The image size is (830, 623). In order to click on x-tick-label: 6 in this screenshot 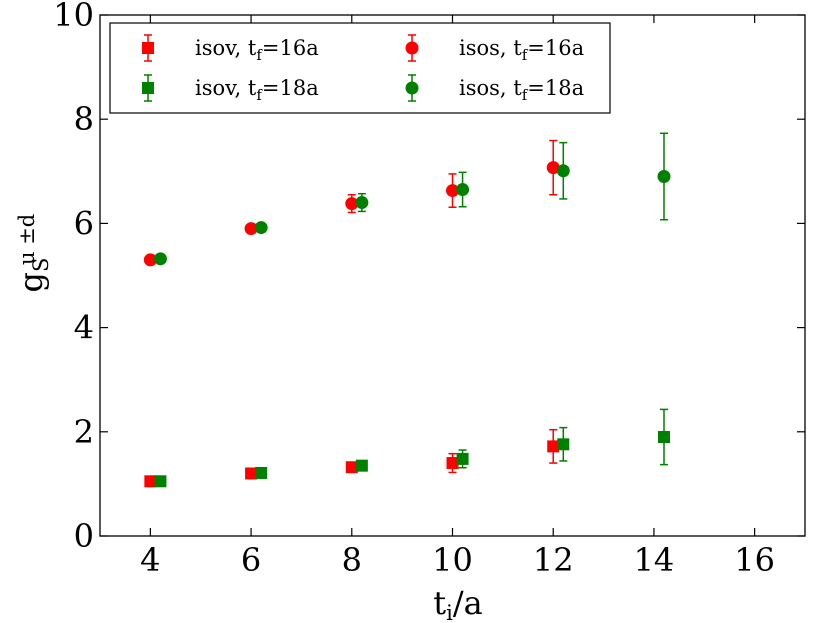, I will do `click(251, 560)`.